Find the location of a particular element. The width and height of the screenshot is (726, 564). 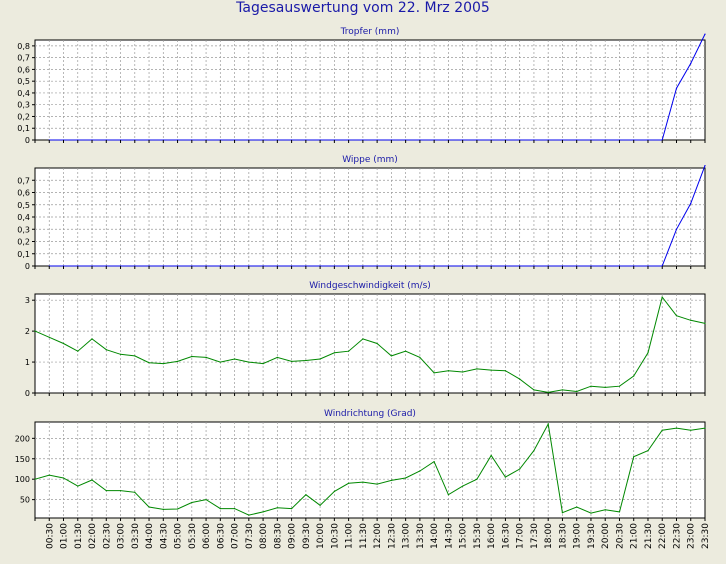

x-tick-label: 04:00 is located at coordinates (150, 536).